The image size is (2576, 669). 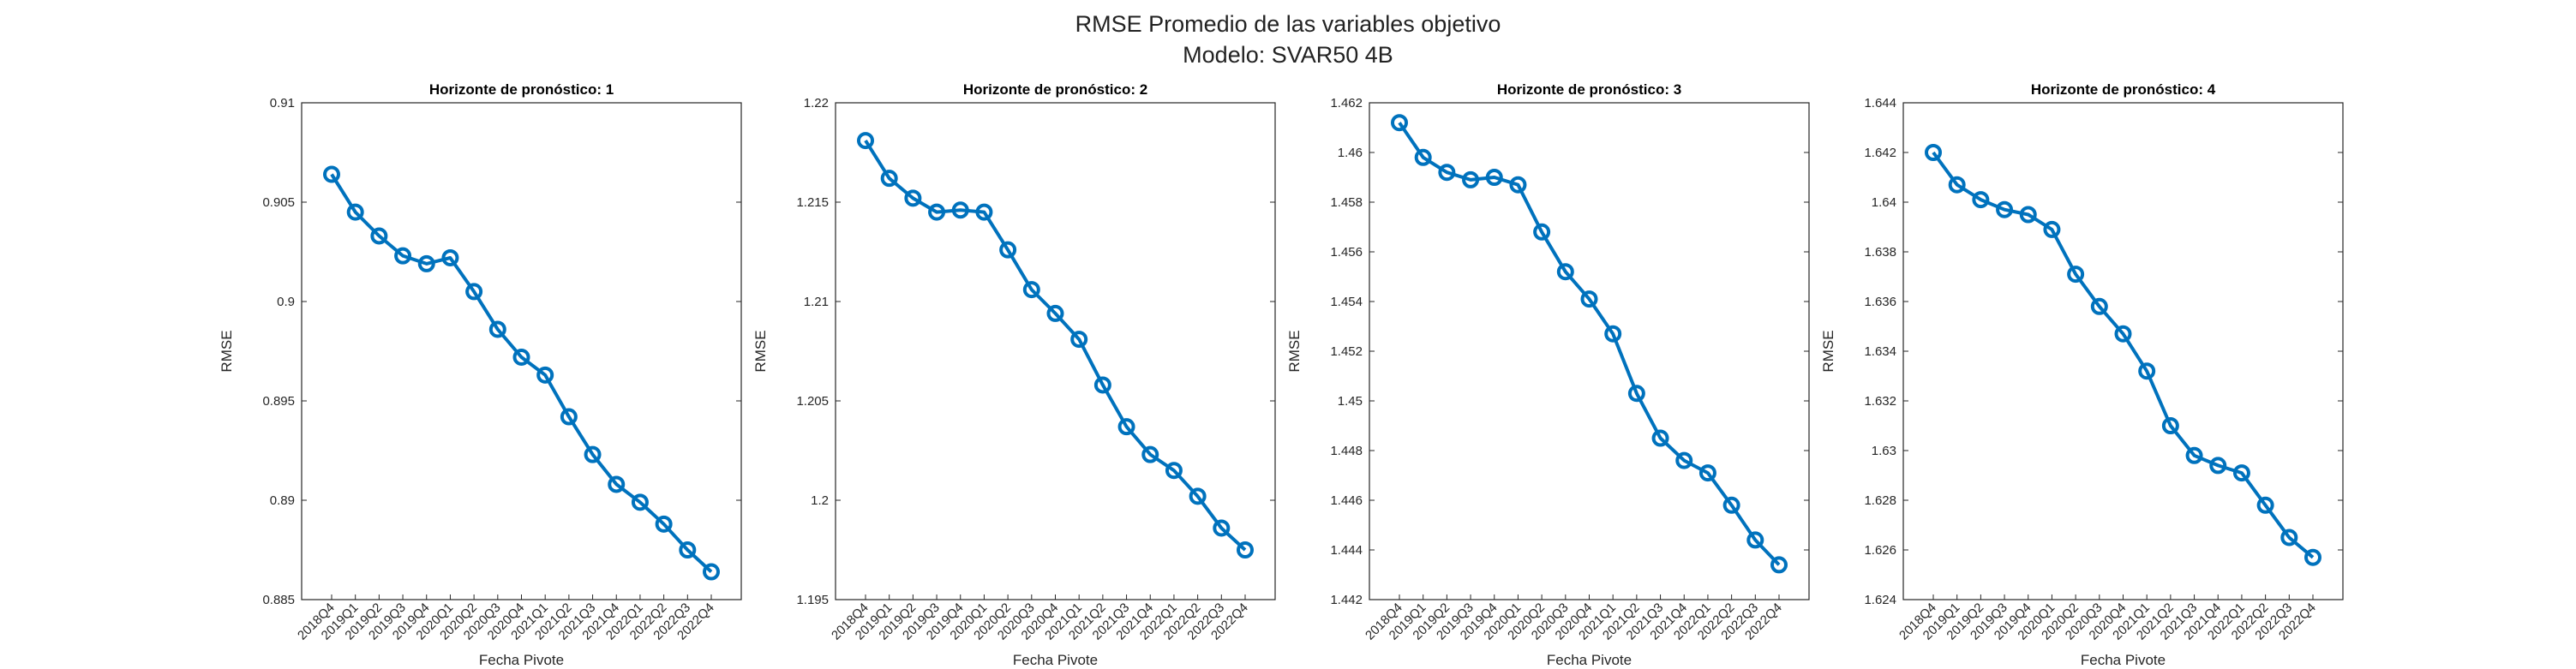 I want to click on y-tick-label: 1.454, so click(x=1346, y=302).